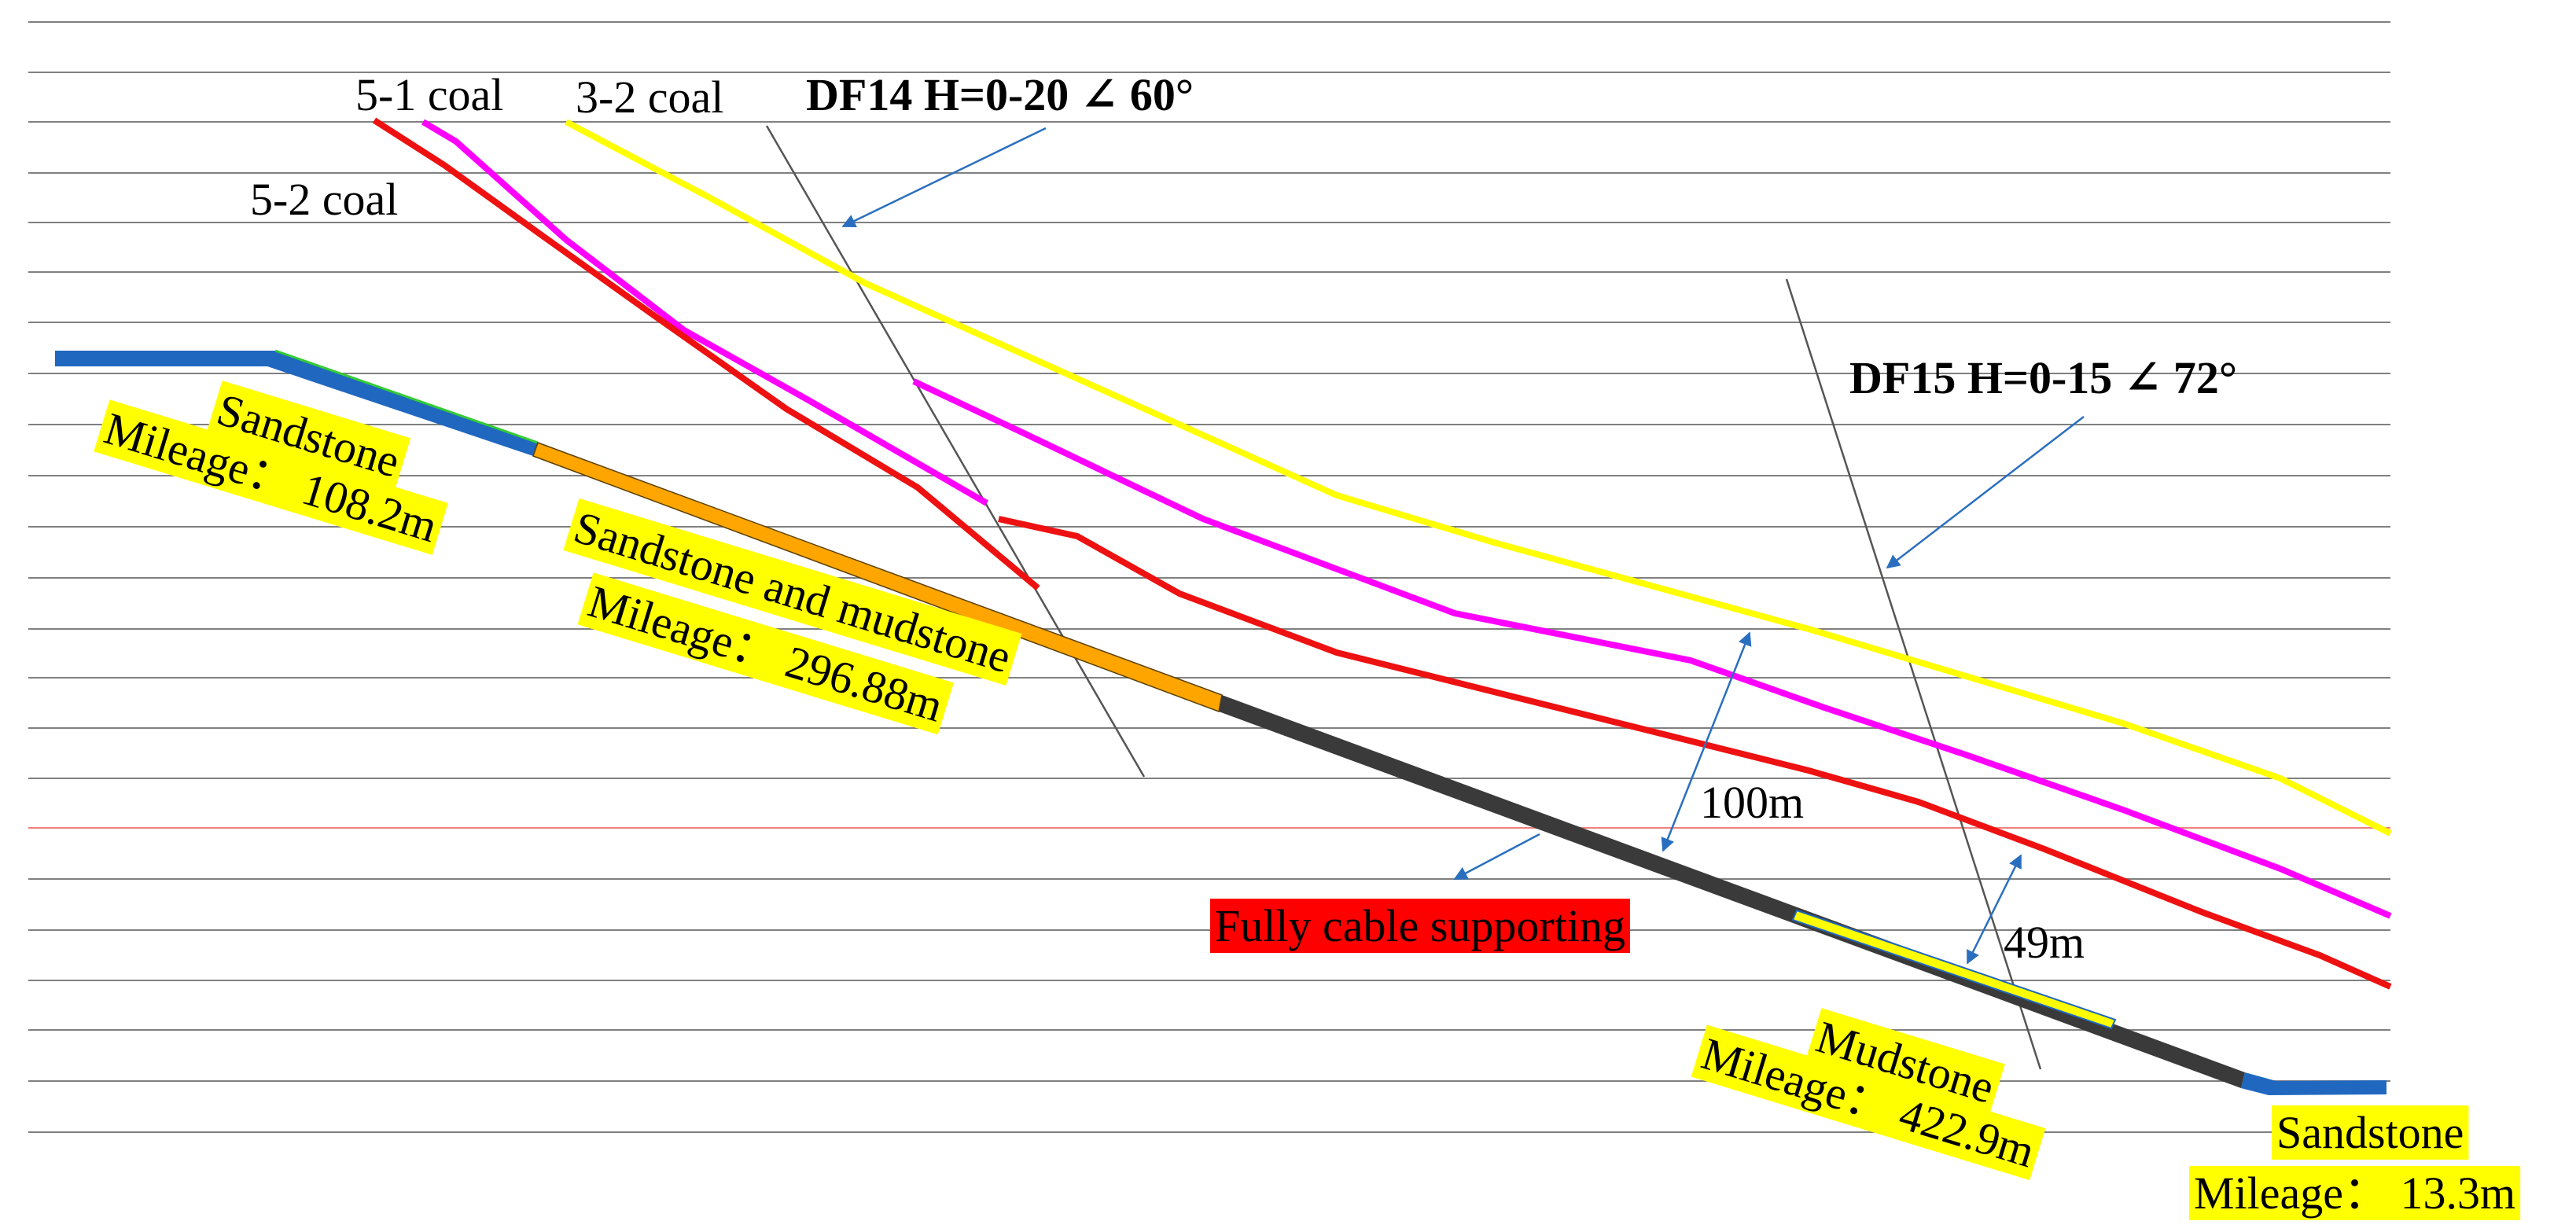 The width and height of the screenshot is (2576, 1232). Describe the element at coordinates (2314, 1083) in the screenshot. I see `roadway-sandstone-end` at that location.